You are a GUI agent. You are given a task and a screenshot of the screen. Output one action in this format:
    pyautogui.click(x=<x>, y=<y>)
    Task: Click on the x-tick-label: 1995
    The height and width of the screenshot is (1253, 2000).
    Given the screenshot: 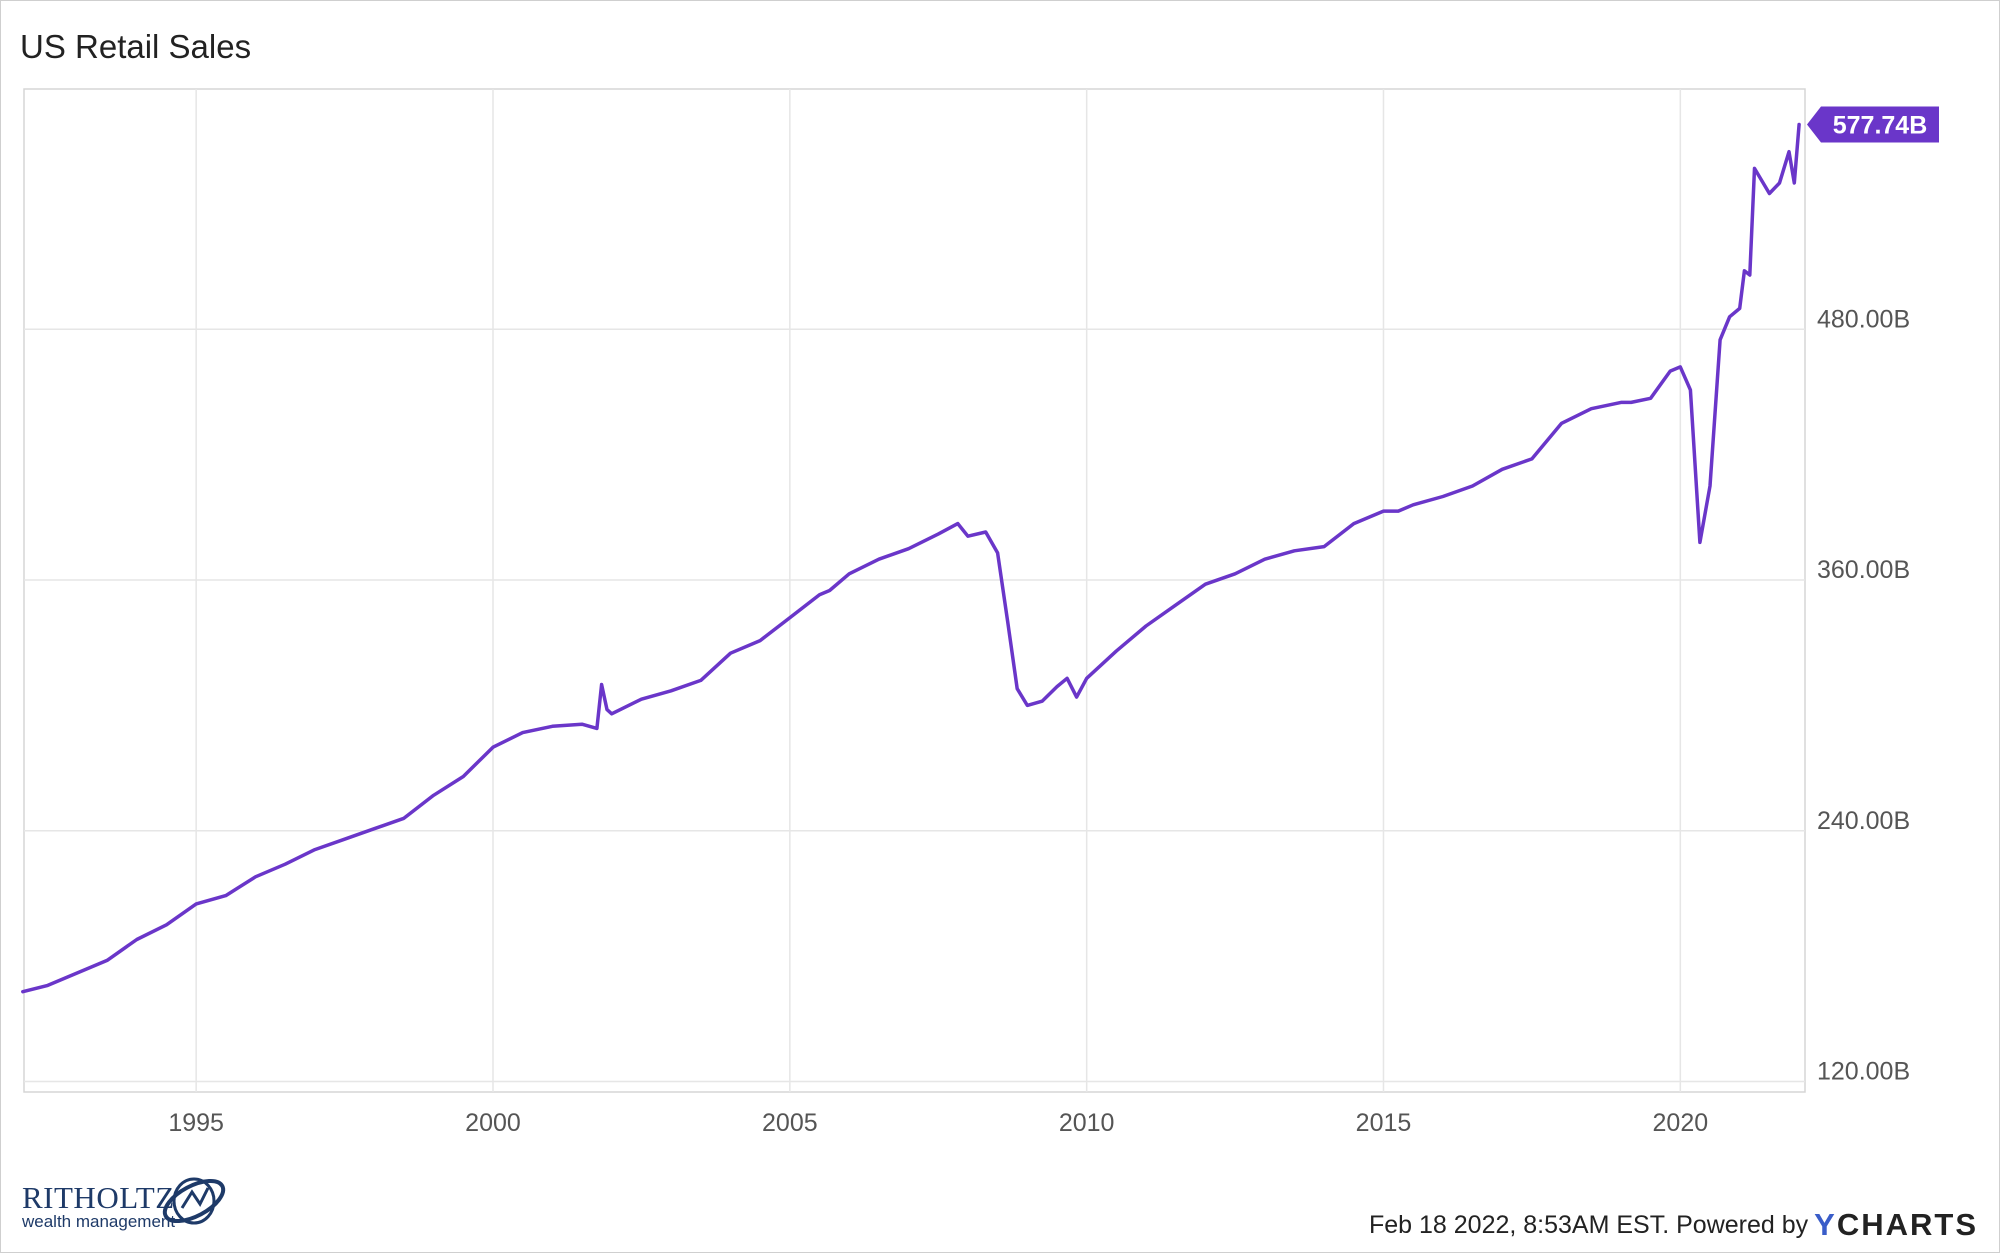 What is the action you would take?
    pyautogui.click(x=196, y=1123)
    